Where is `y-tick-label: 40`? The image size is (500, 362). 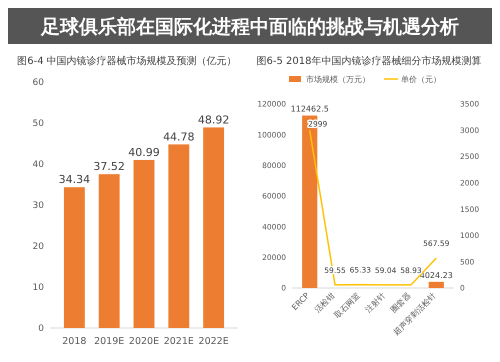
y-tick-label: 40 is located at coordinates (38, 165).